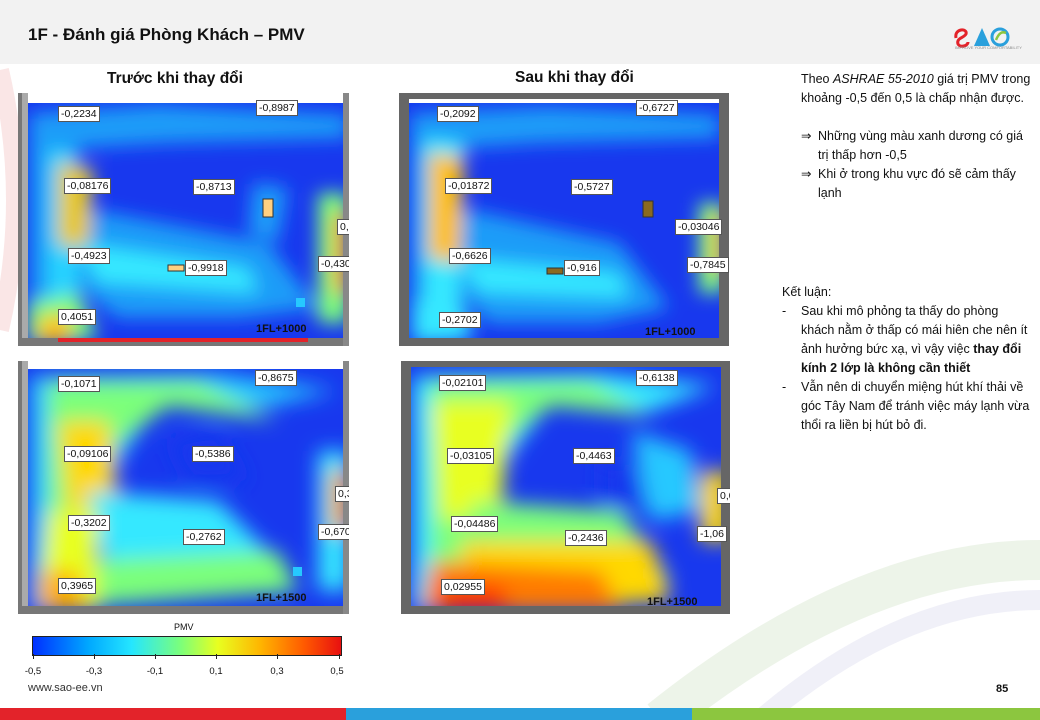 The height and width of the screenshot is (720, 1040). What do you see at coordinates (471, 456) in the screenshot?
I see `pmv-value-label: -0,03105` at bounding box center [471, 456].